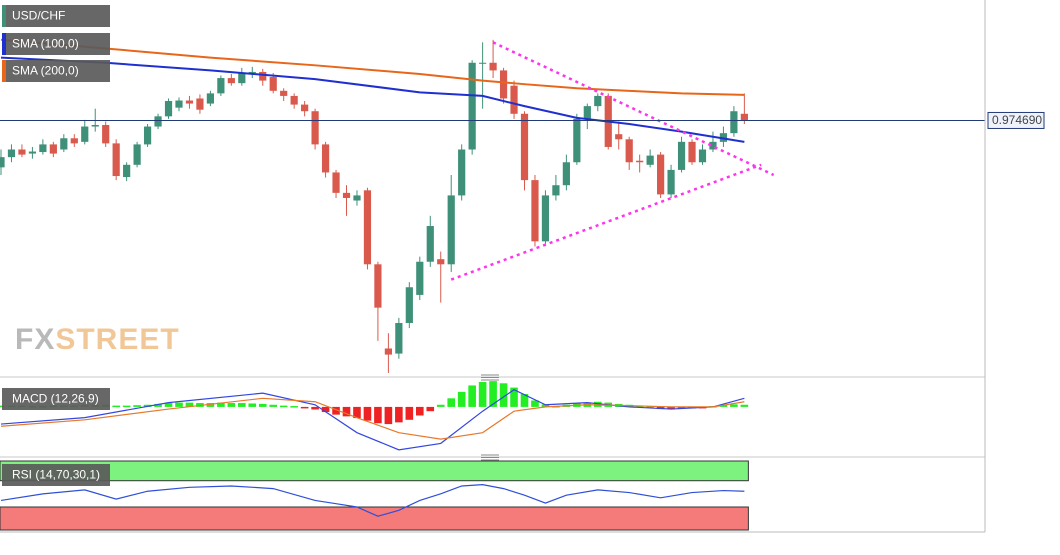 The width and height of the screenshot is (1060, 555). I want to click on last-price-box, so click(1016, 120).